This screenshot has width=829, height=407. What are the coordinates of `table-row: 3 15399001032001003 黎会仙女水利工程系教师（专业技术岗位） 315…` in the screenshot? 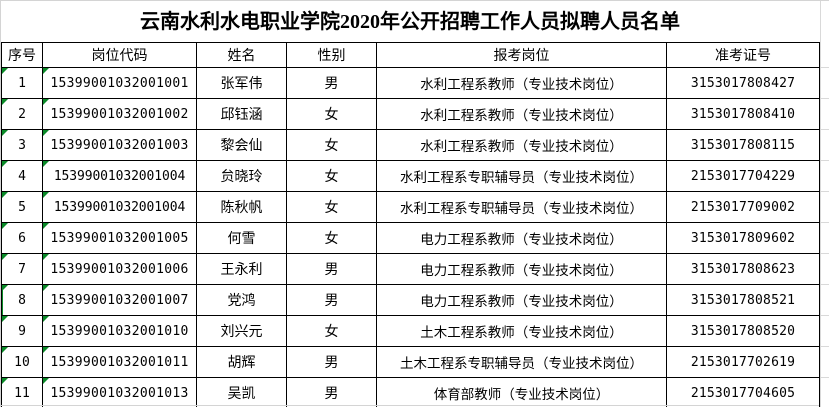 It's located at (410, 145).